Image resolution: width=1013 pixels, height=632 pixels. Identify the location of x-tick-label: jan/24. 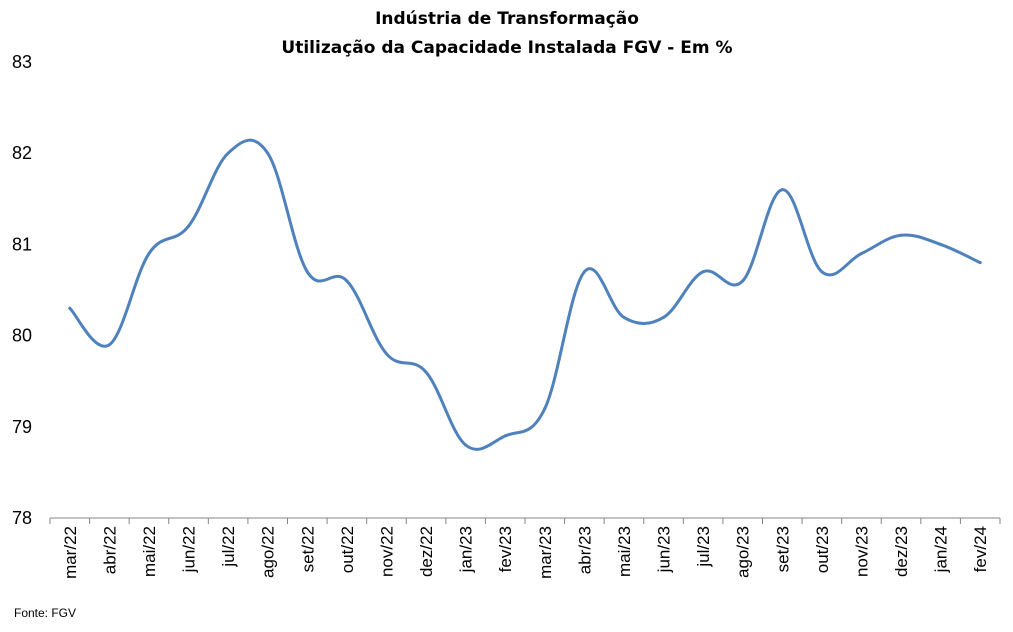
(941, 549).